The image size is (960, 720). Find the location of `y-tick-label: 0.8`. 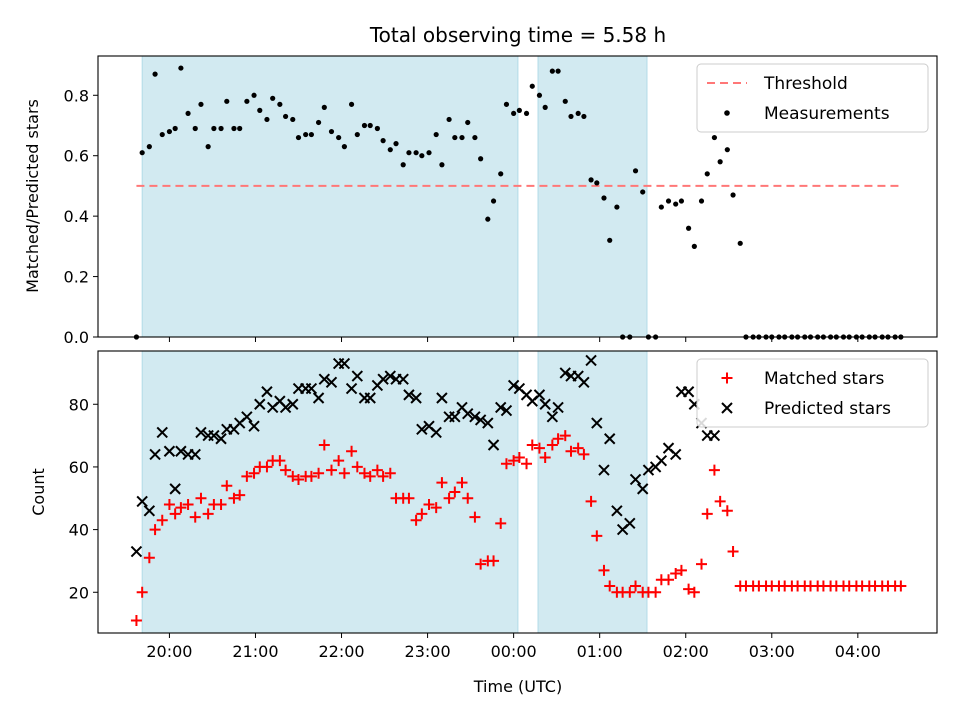

y-tick-label: 0.8 is located at coordinates (76, 95).